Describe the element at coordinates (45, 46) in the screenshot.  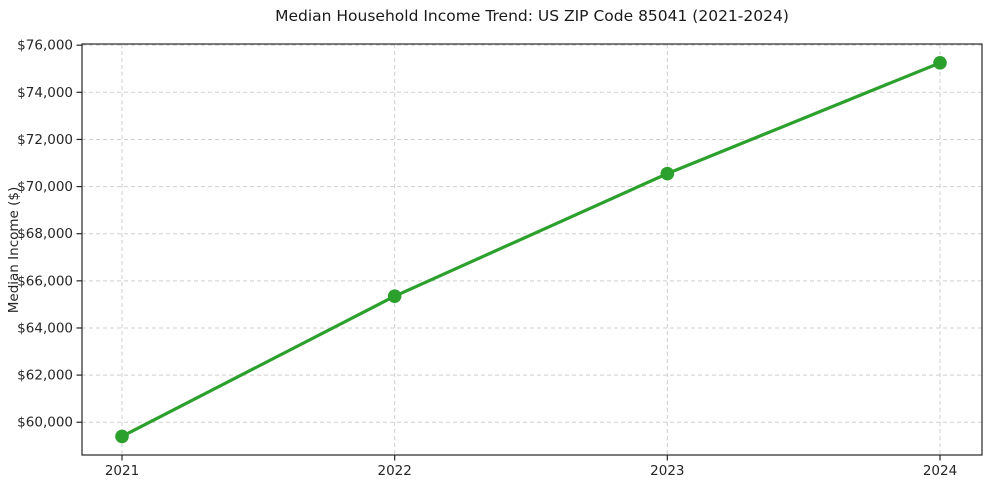
I see `y-tick-label: $76,000` at that location.